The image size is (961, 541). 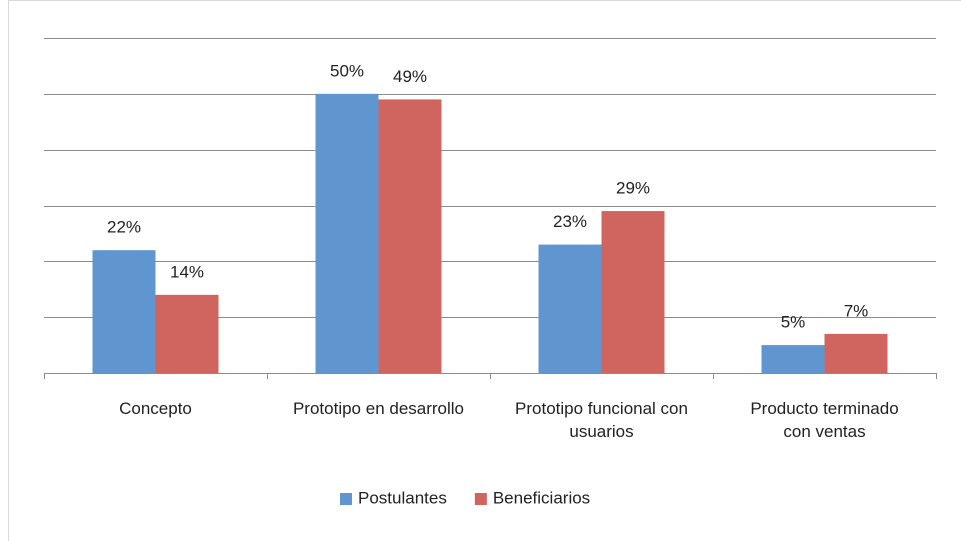 I want to click on data-label: 29%, so click(x=633, y=188).